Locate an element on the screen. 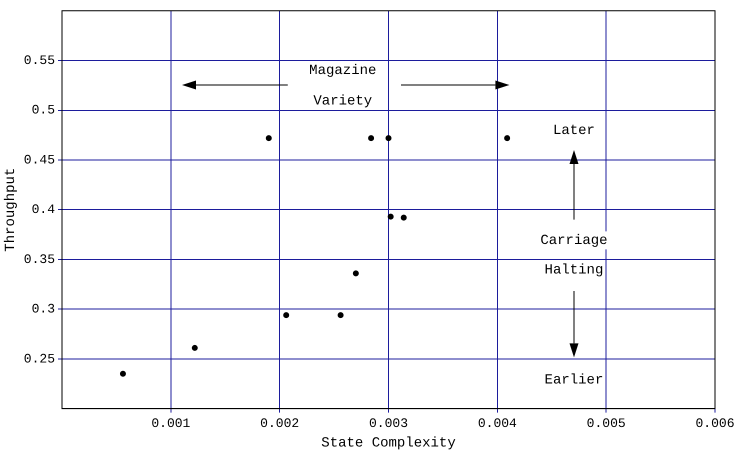  x-tick-label: 0.004 is located at coordinates (498, 423).